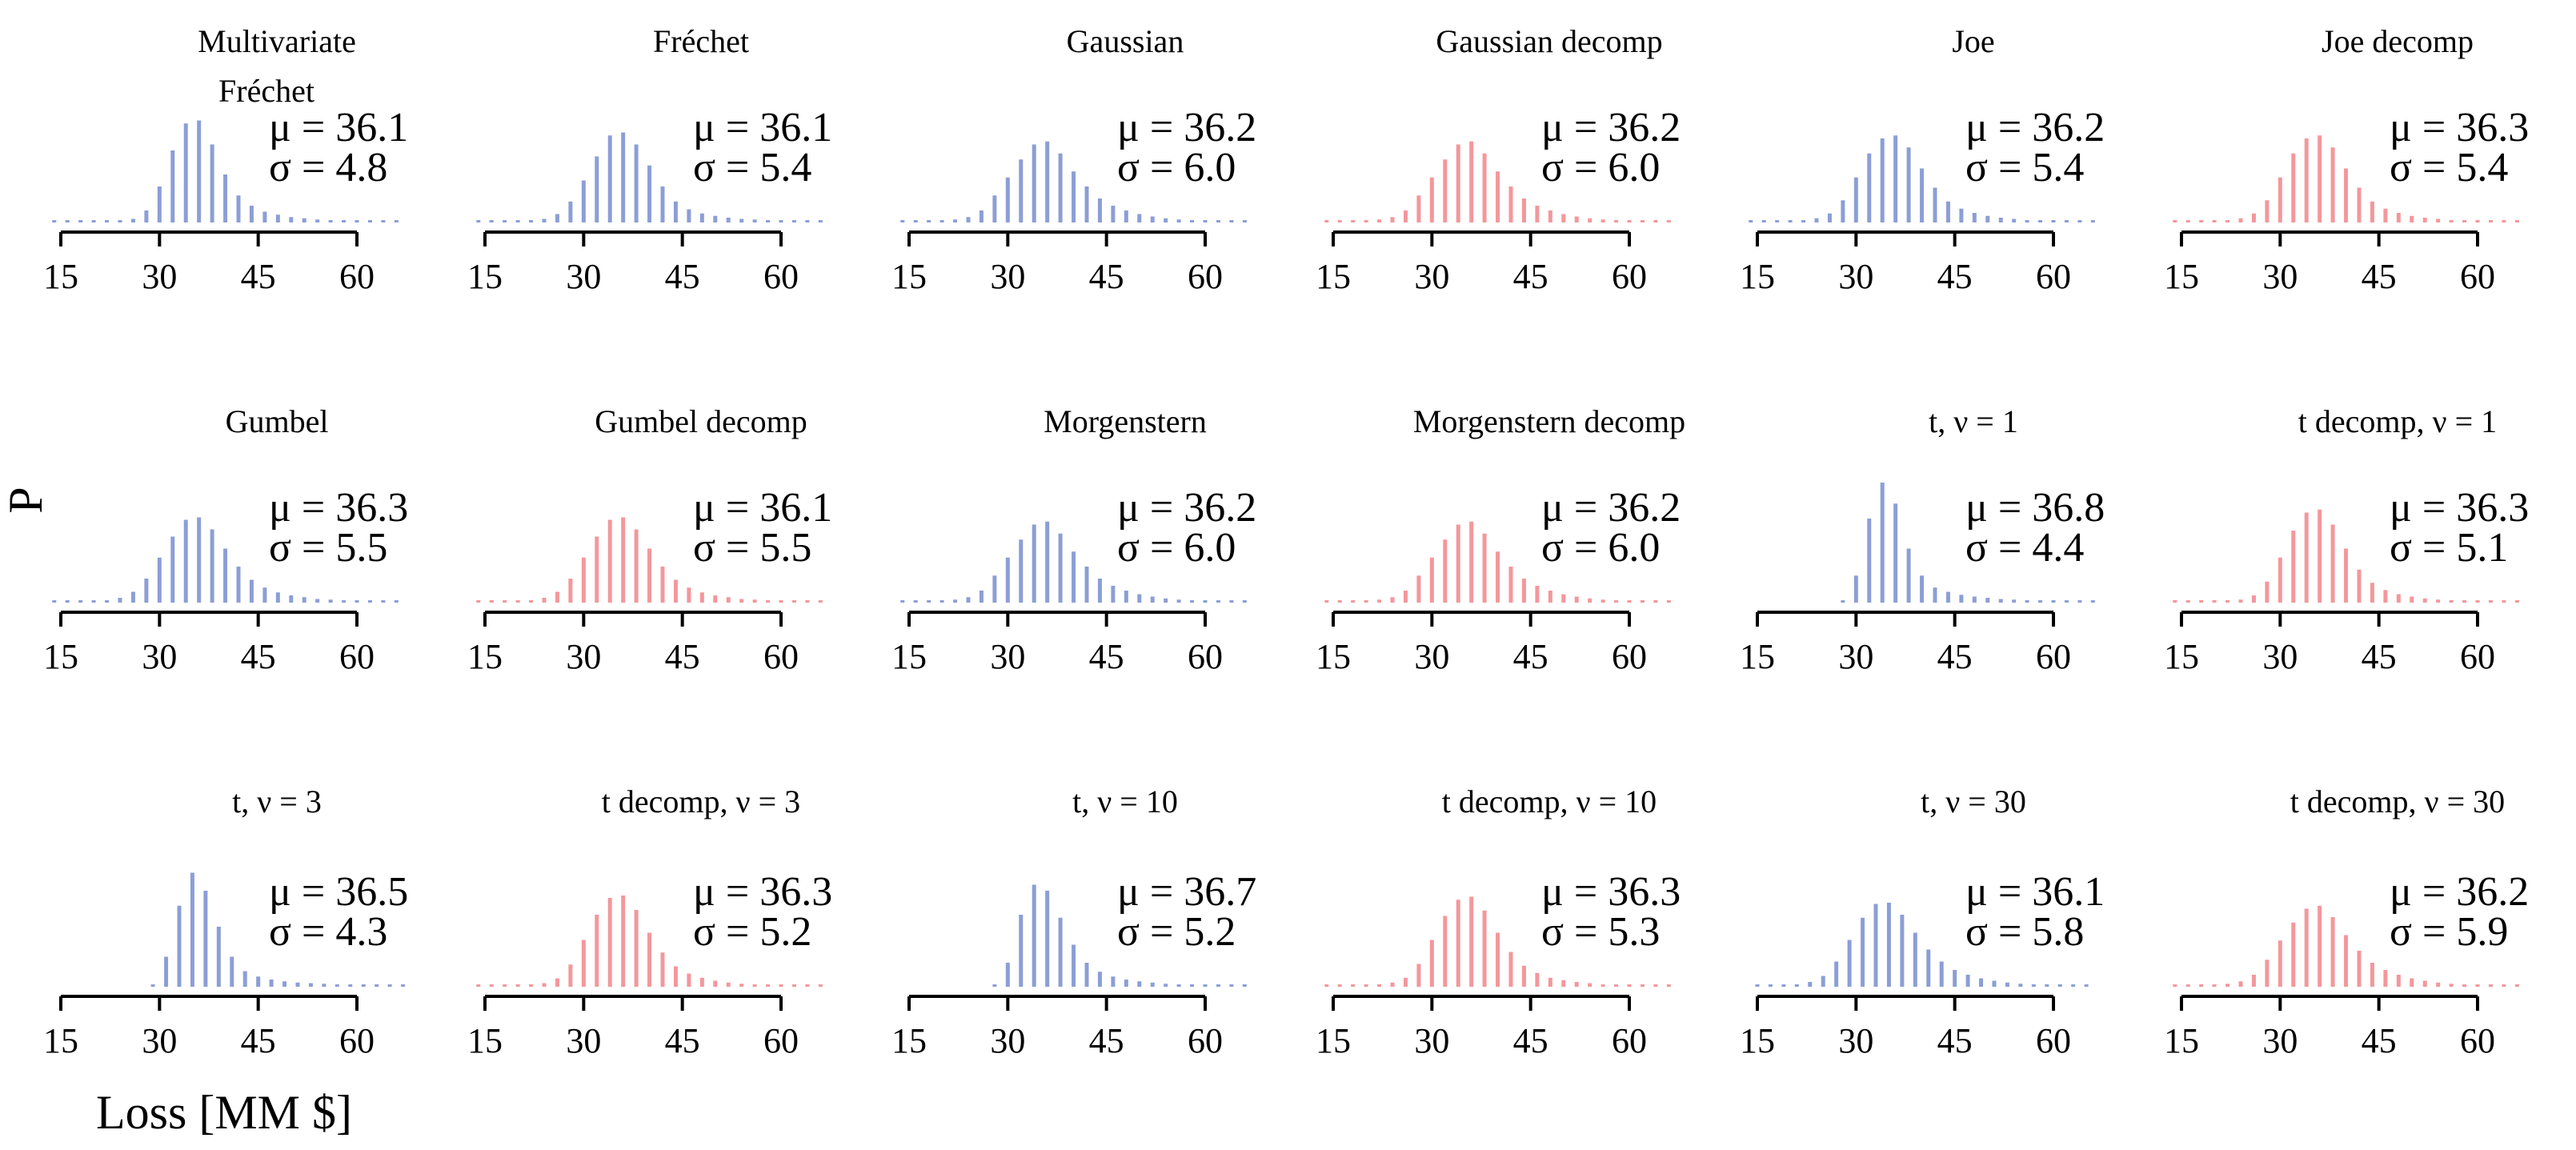  Describe the element at coordinates (1973, 41) in the screenshot. I see `panel-title: Joe` at that location.